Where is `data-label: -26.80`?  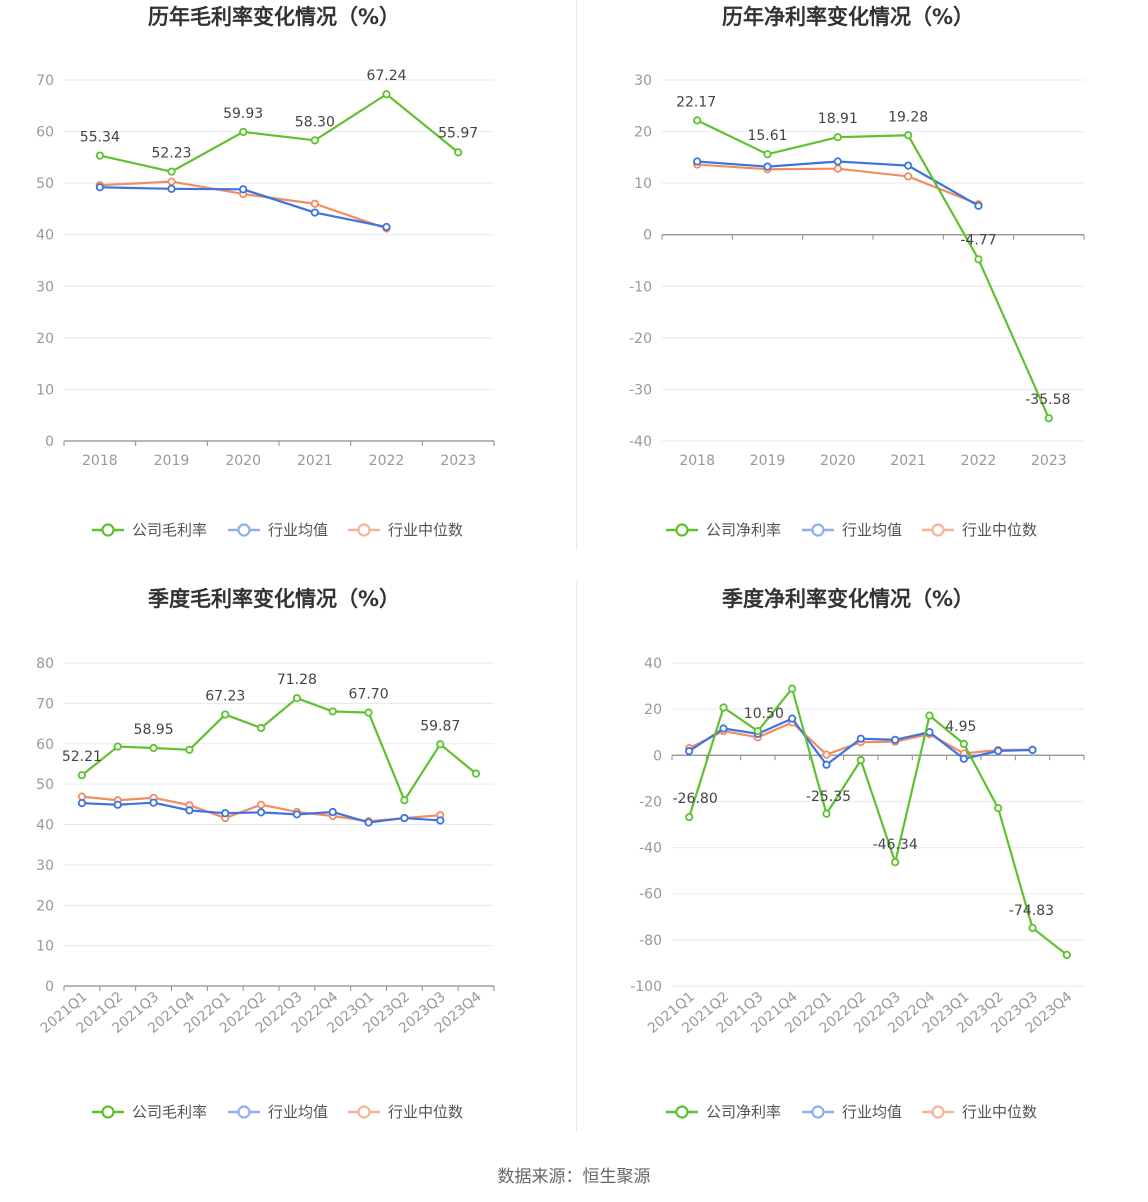 data-label: -26.80 is located at coordinates (695, 799).